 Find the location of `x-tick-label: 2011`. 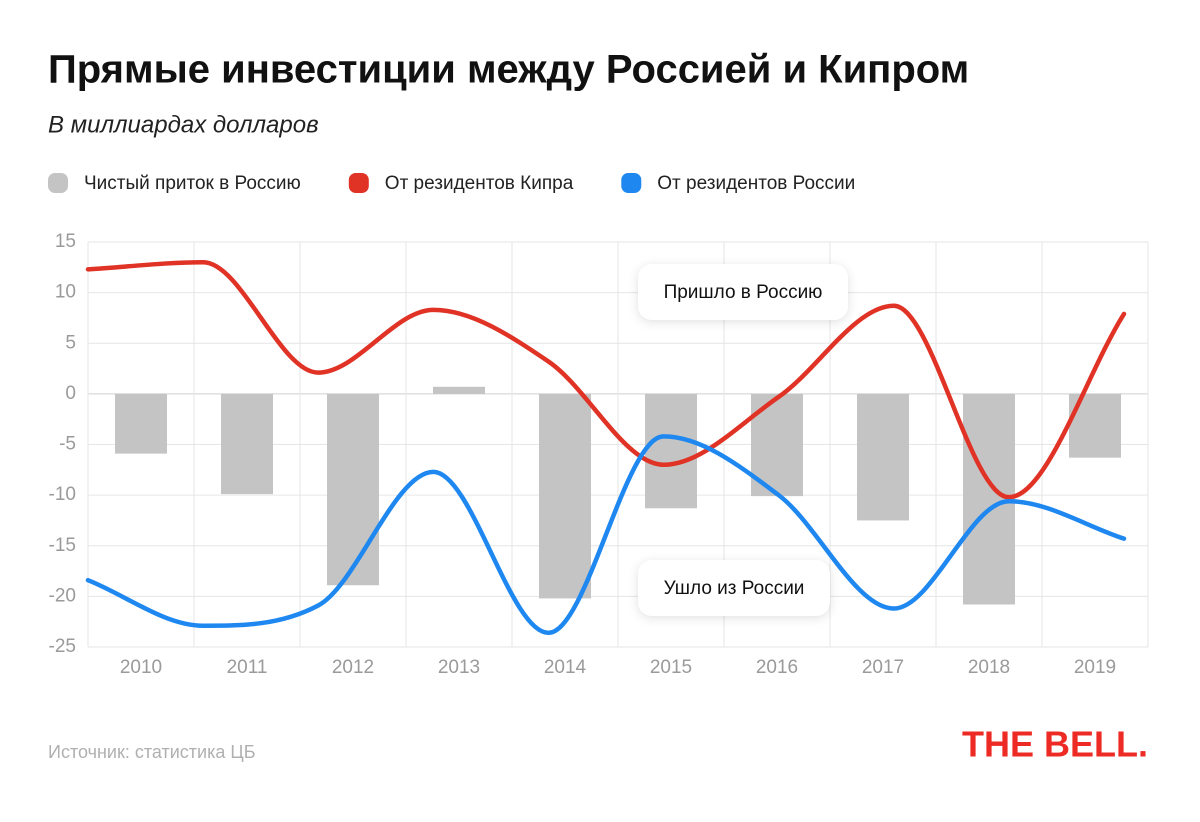

x-tick-label: 2011 is located at coordinates (247, 667).